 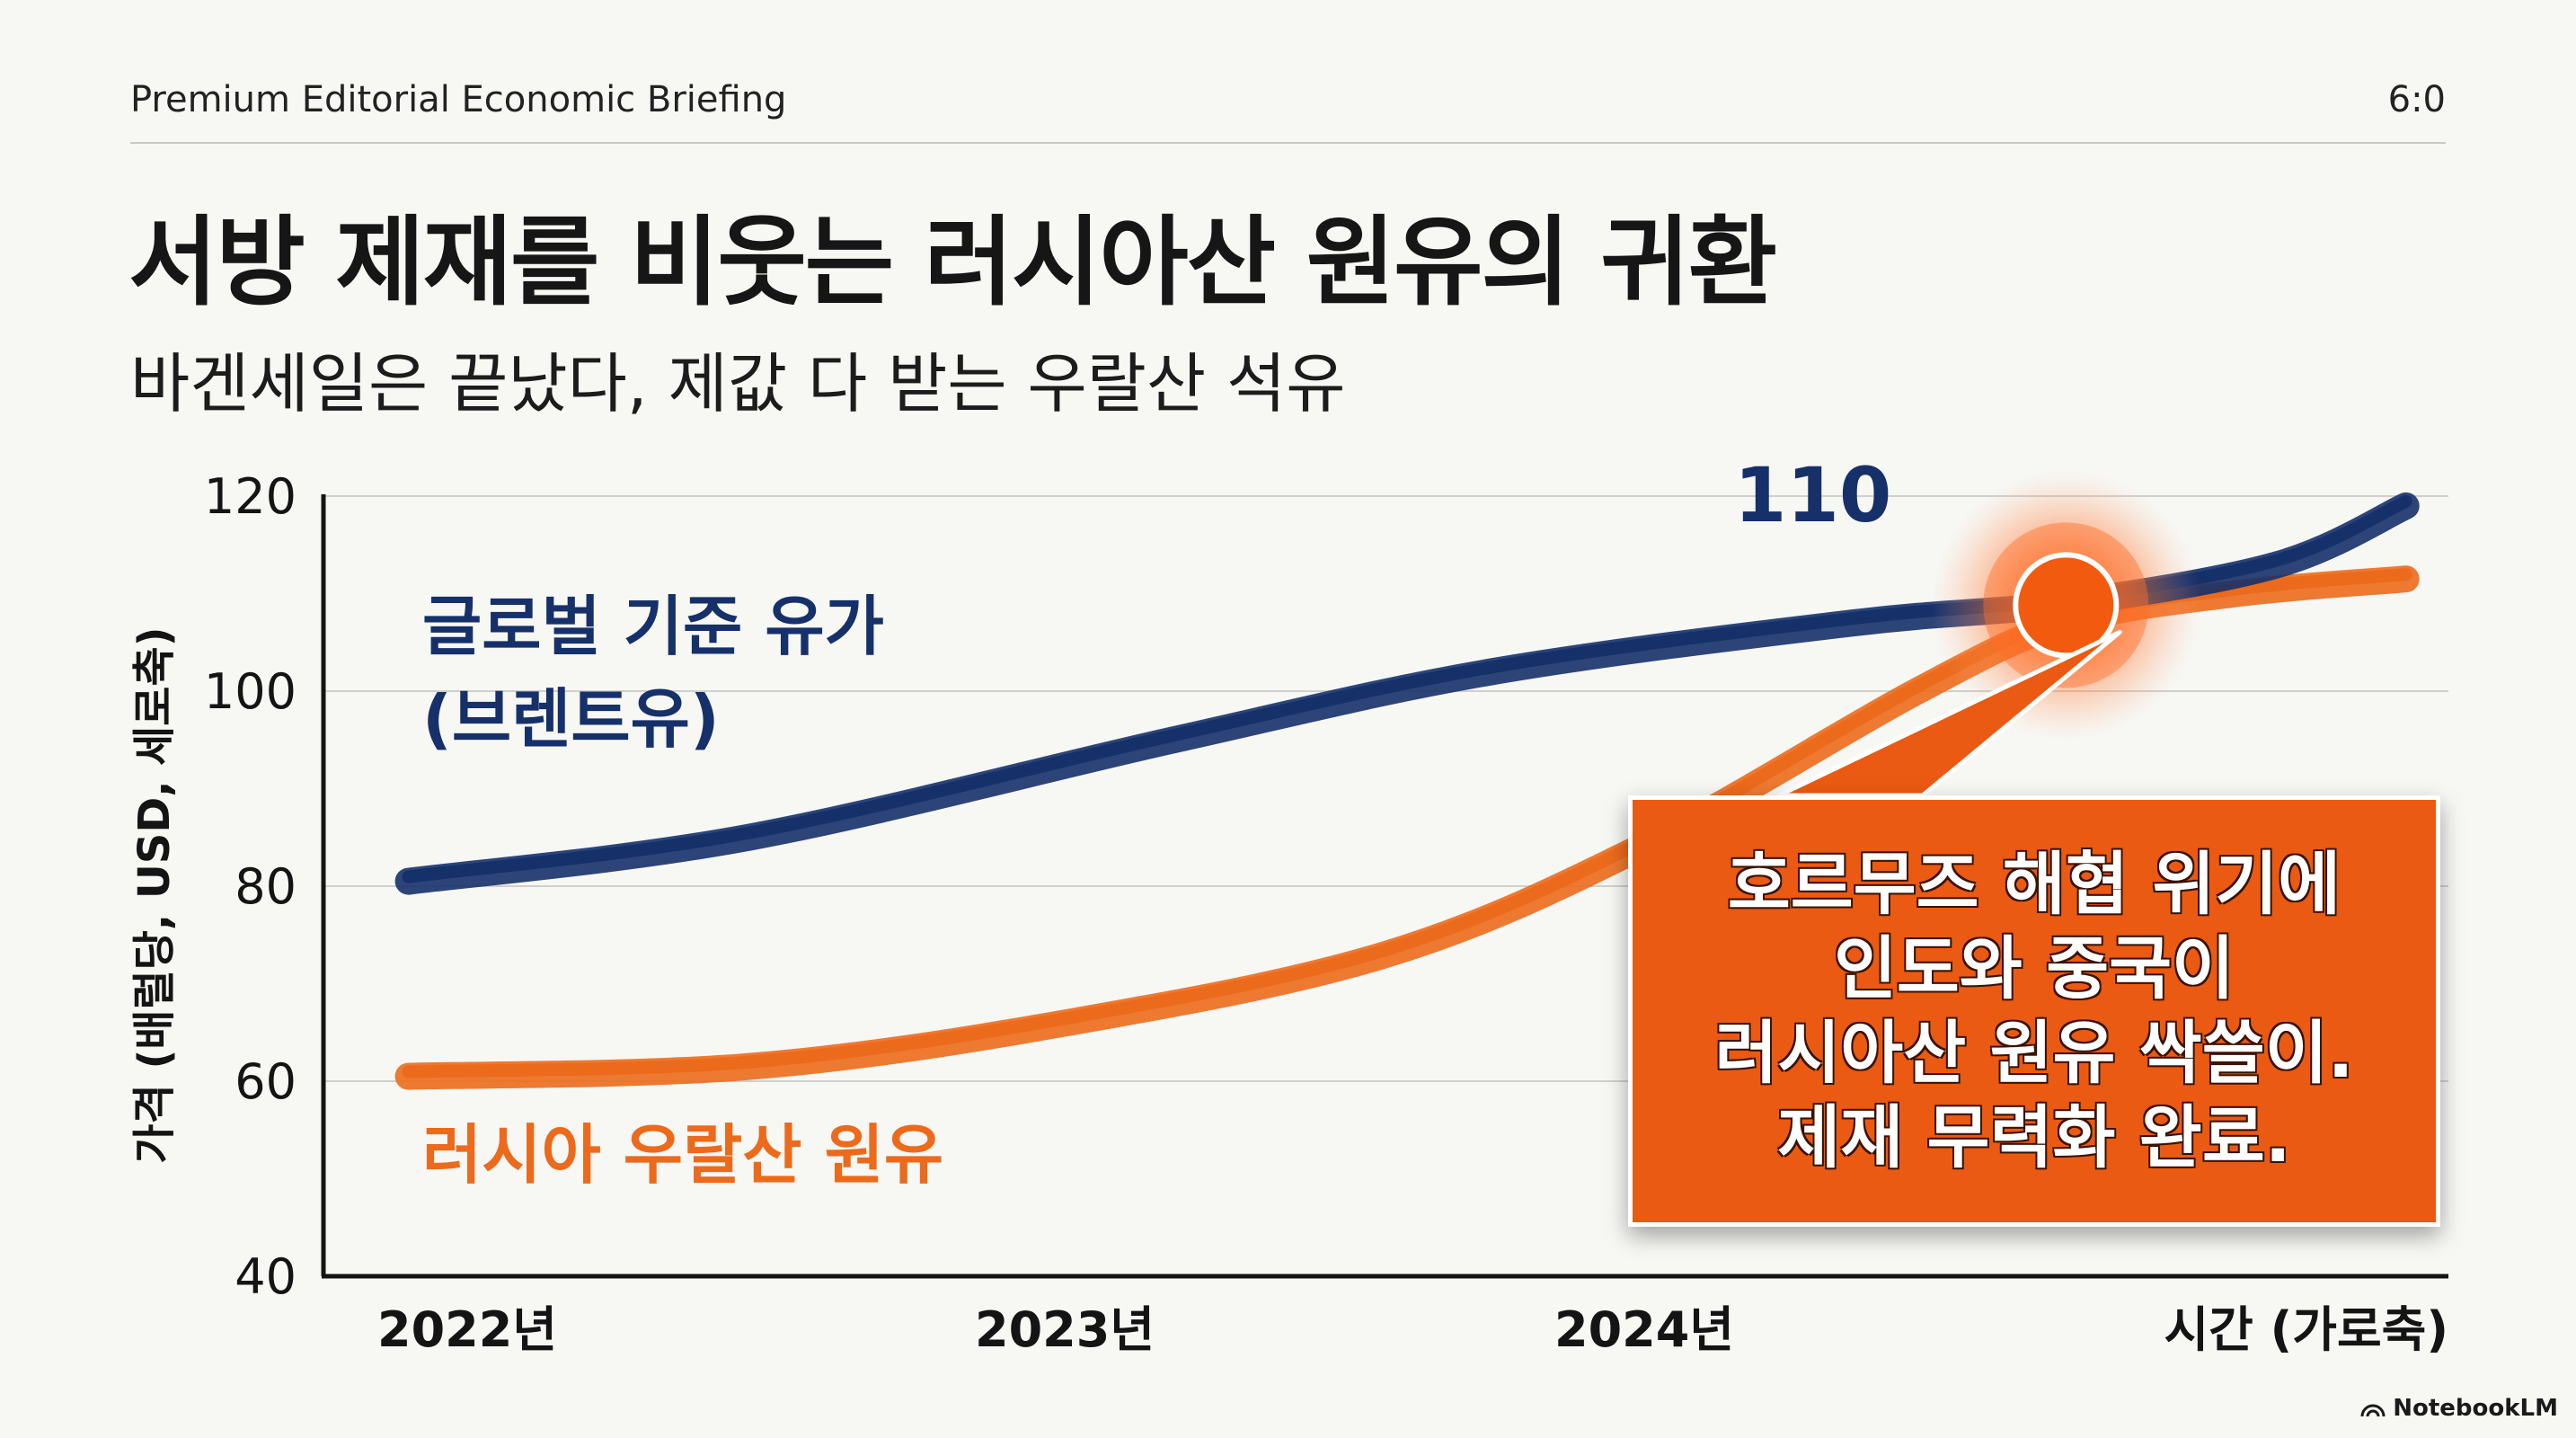 What do you see at coordinates (2475, 1408) in the screenshot?
I see `logo-text: NotebookLM` at bounding box center [2475, 1408].